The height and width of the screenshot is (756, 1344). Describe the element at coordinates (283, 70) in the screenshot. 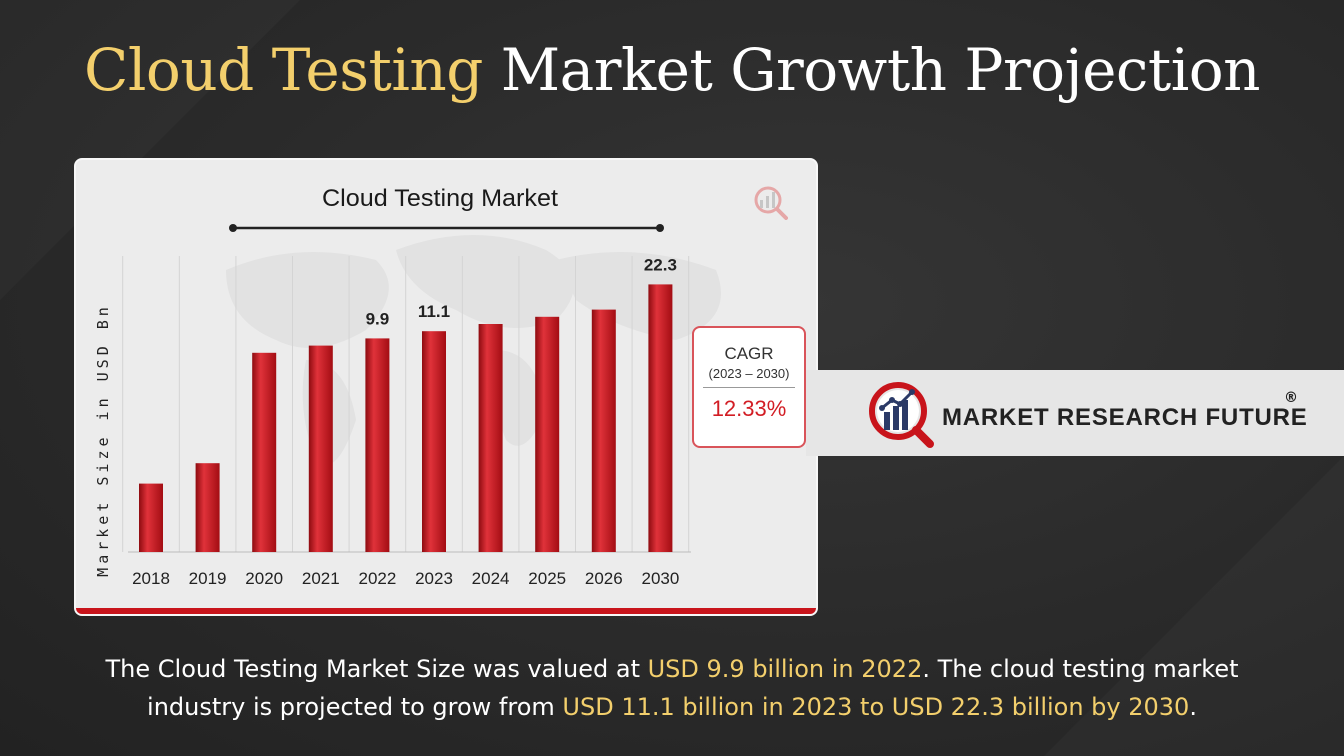

I see `page-title-highlight: Cloud Testing` at that location.